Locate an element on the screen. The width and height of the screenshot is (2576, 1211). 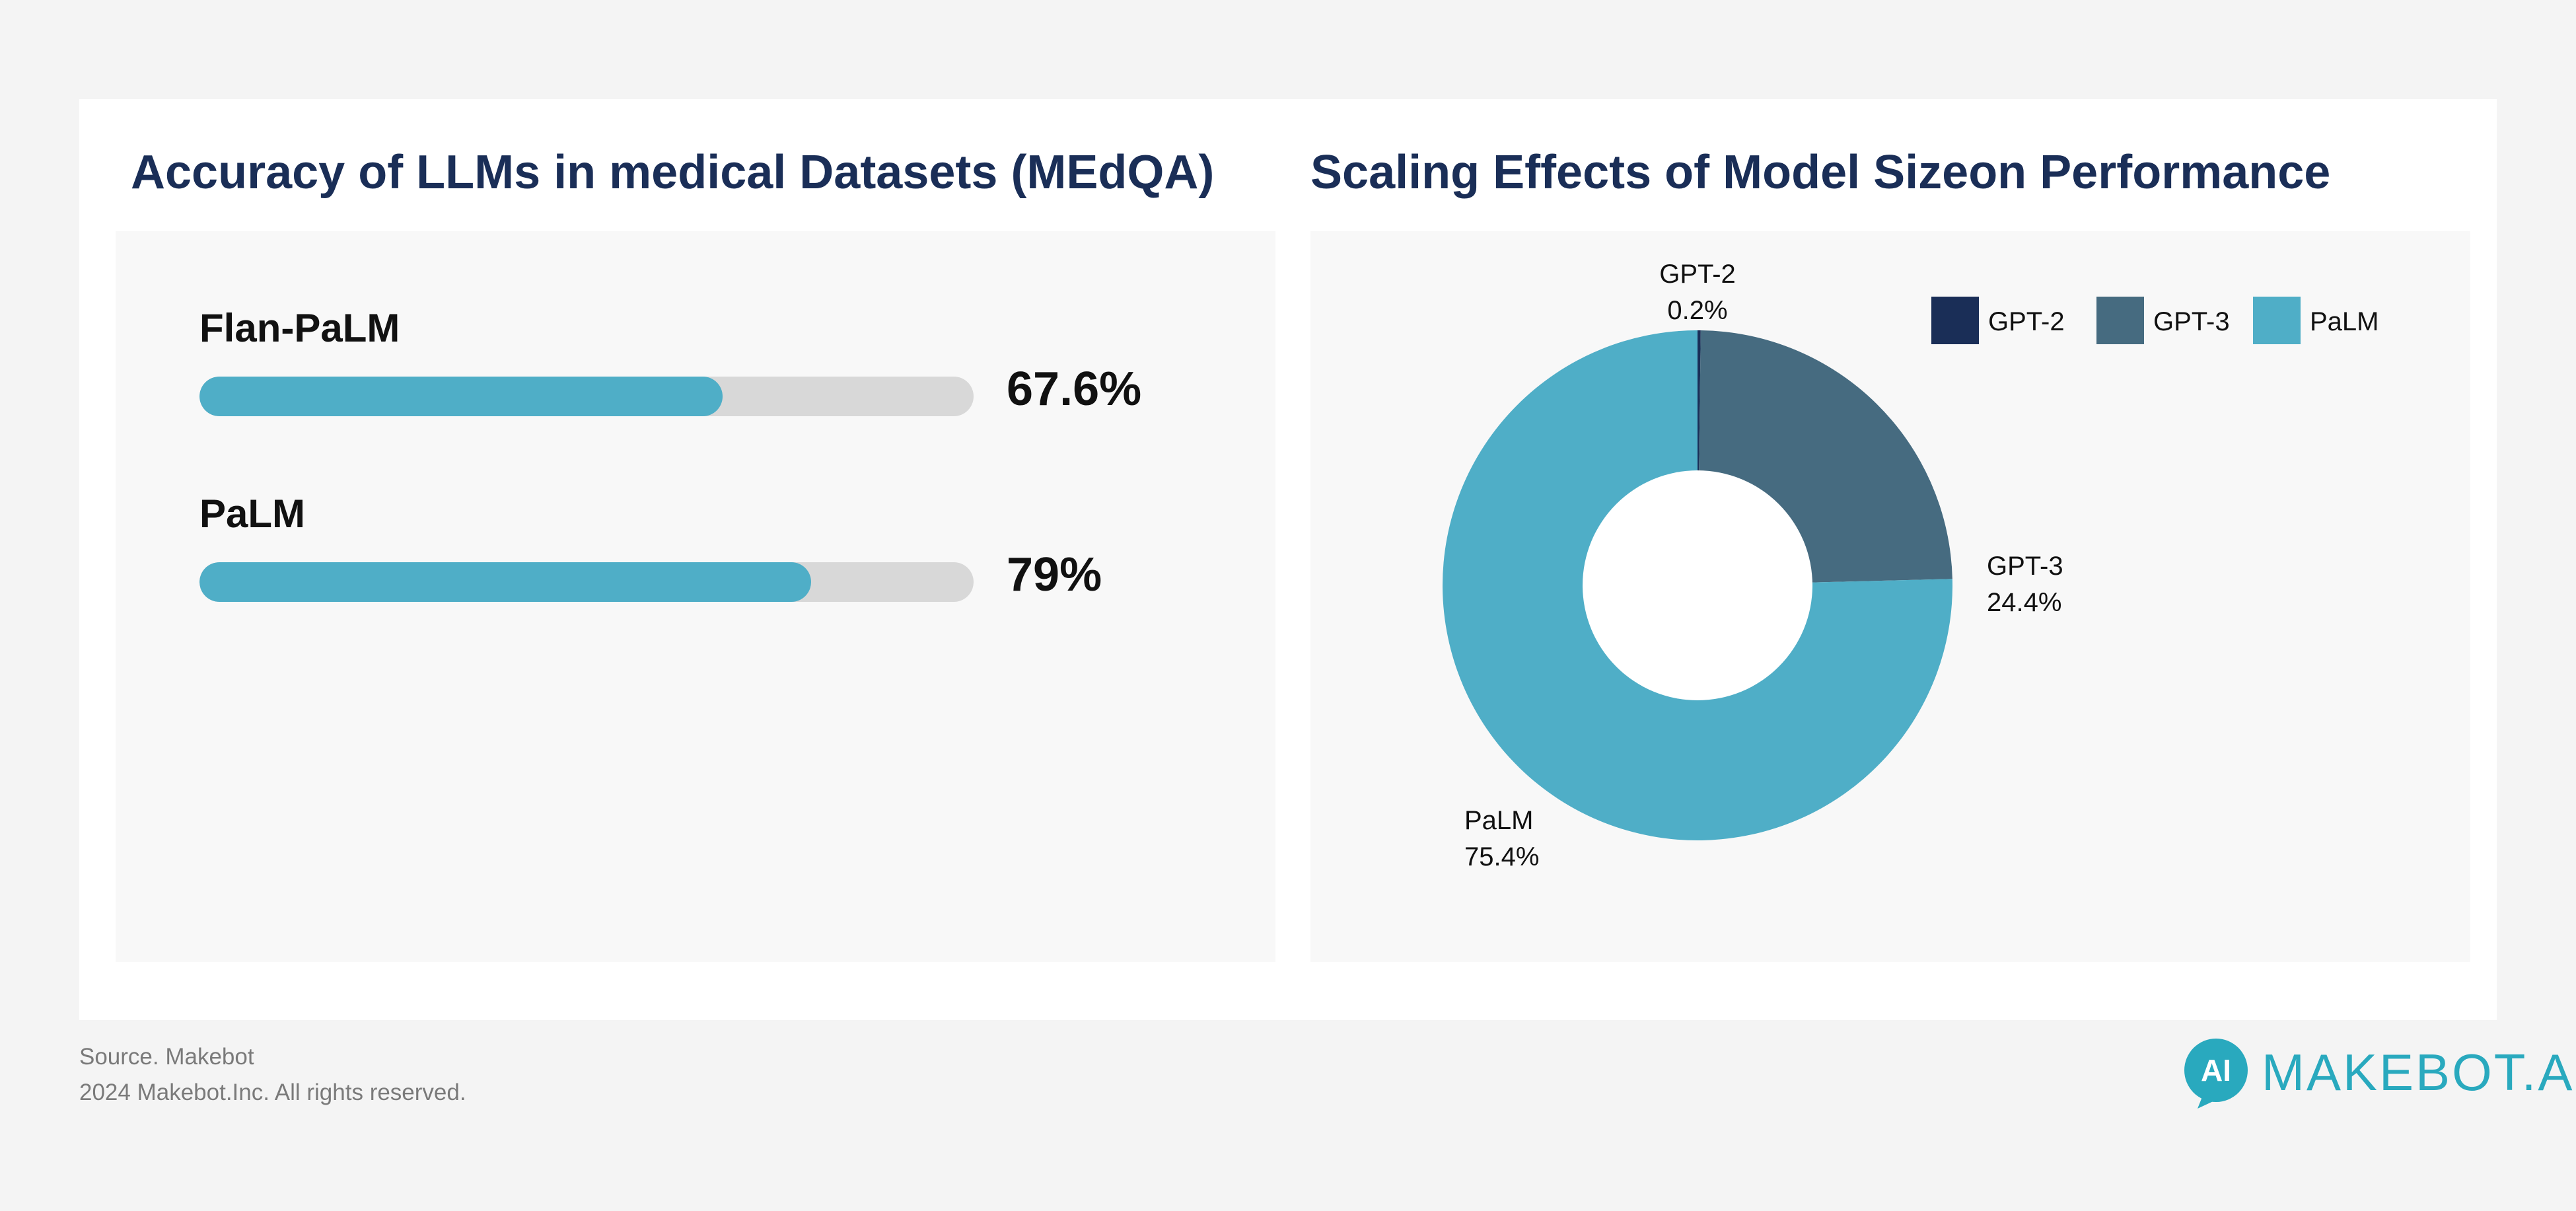
bar-label: Flan-PaLM is located at coordinates (299, 328).